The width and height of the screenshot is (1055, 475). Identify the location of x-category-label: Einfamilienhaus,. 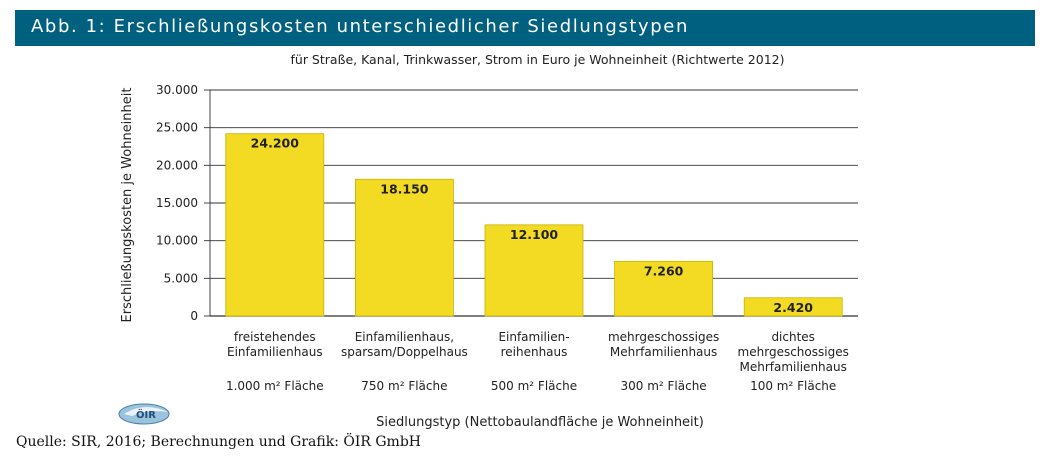
(404, 337).